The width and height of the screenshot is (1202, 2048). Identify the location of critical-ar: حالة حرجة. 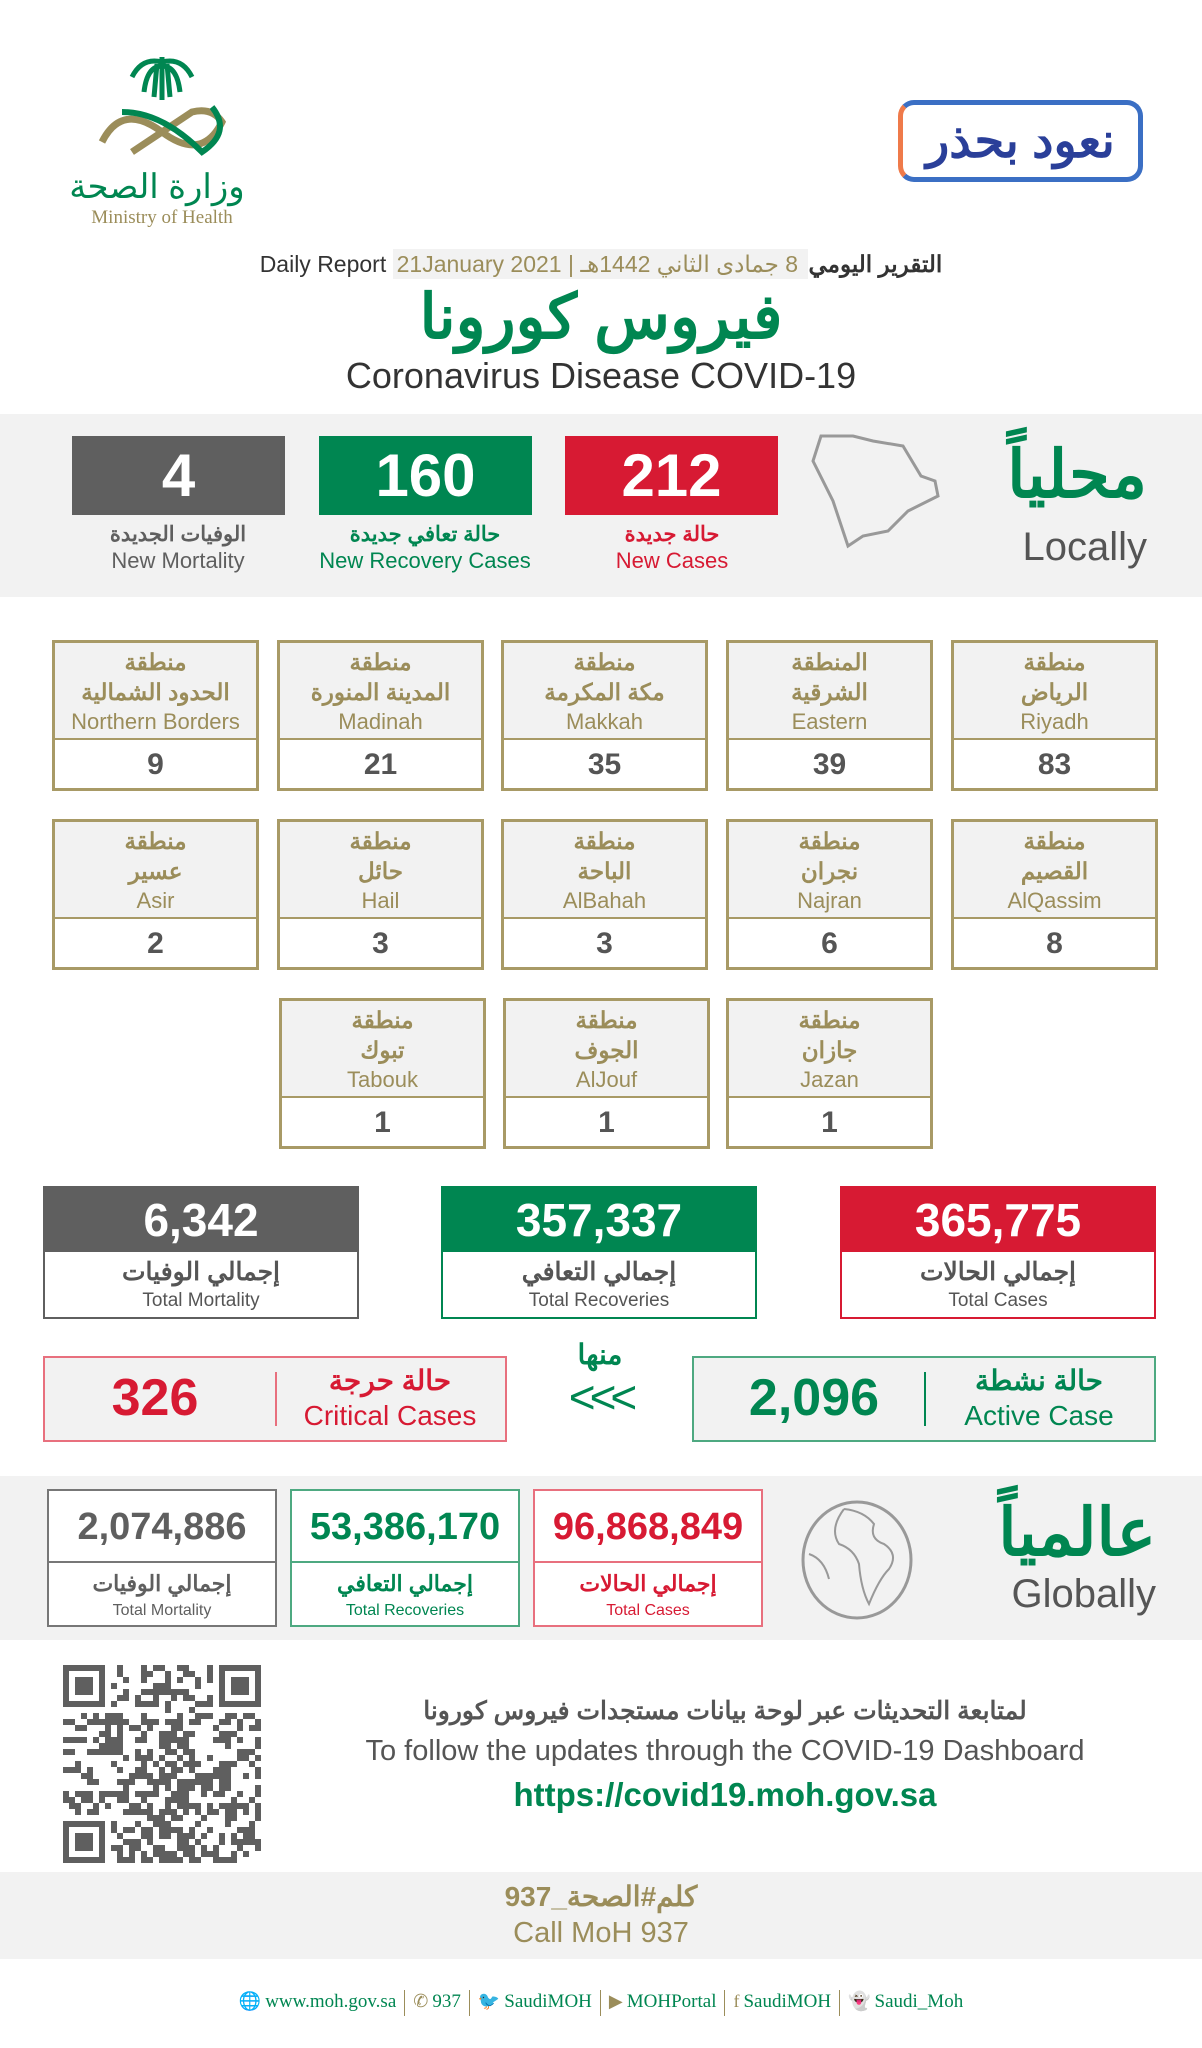
(390, 1380).